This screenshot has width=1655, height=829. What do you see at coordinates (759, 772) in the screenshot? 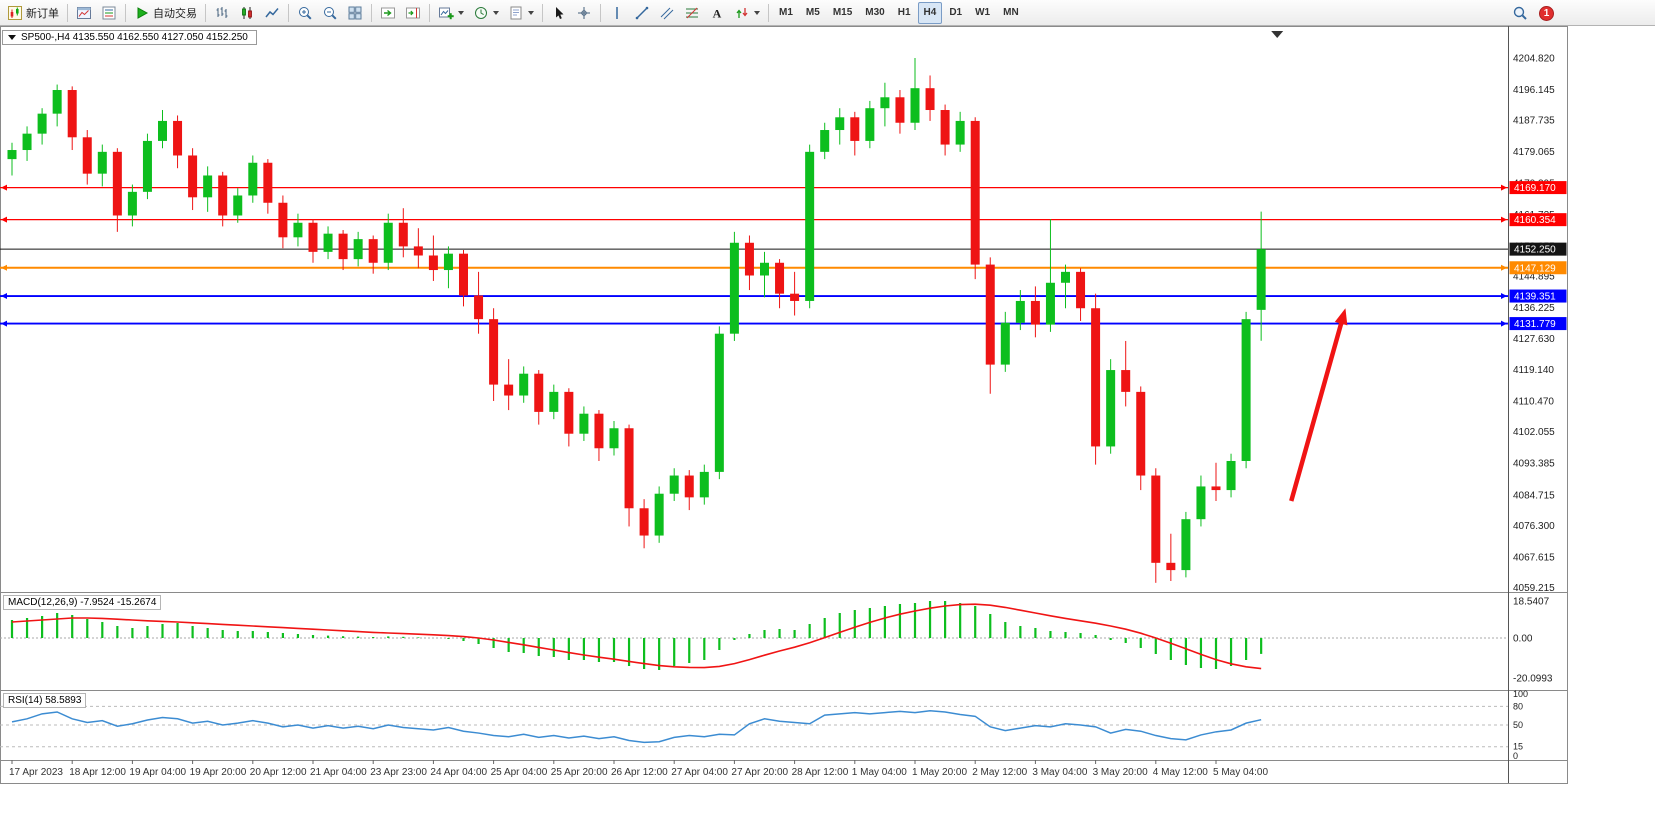
I see `svg-text: 27 Apr 20:00` at bounding box center [759, 772].